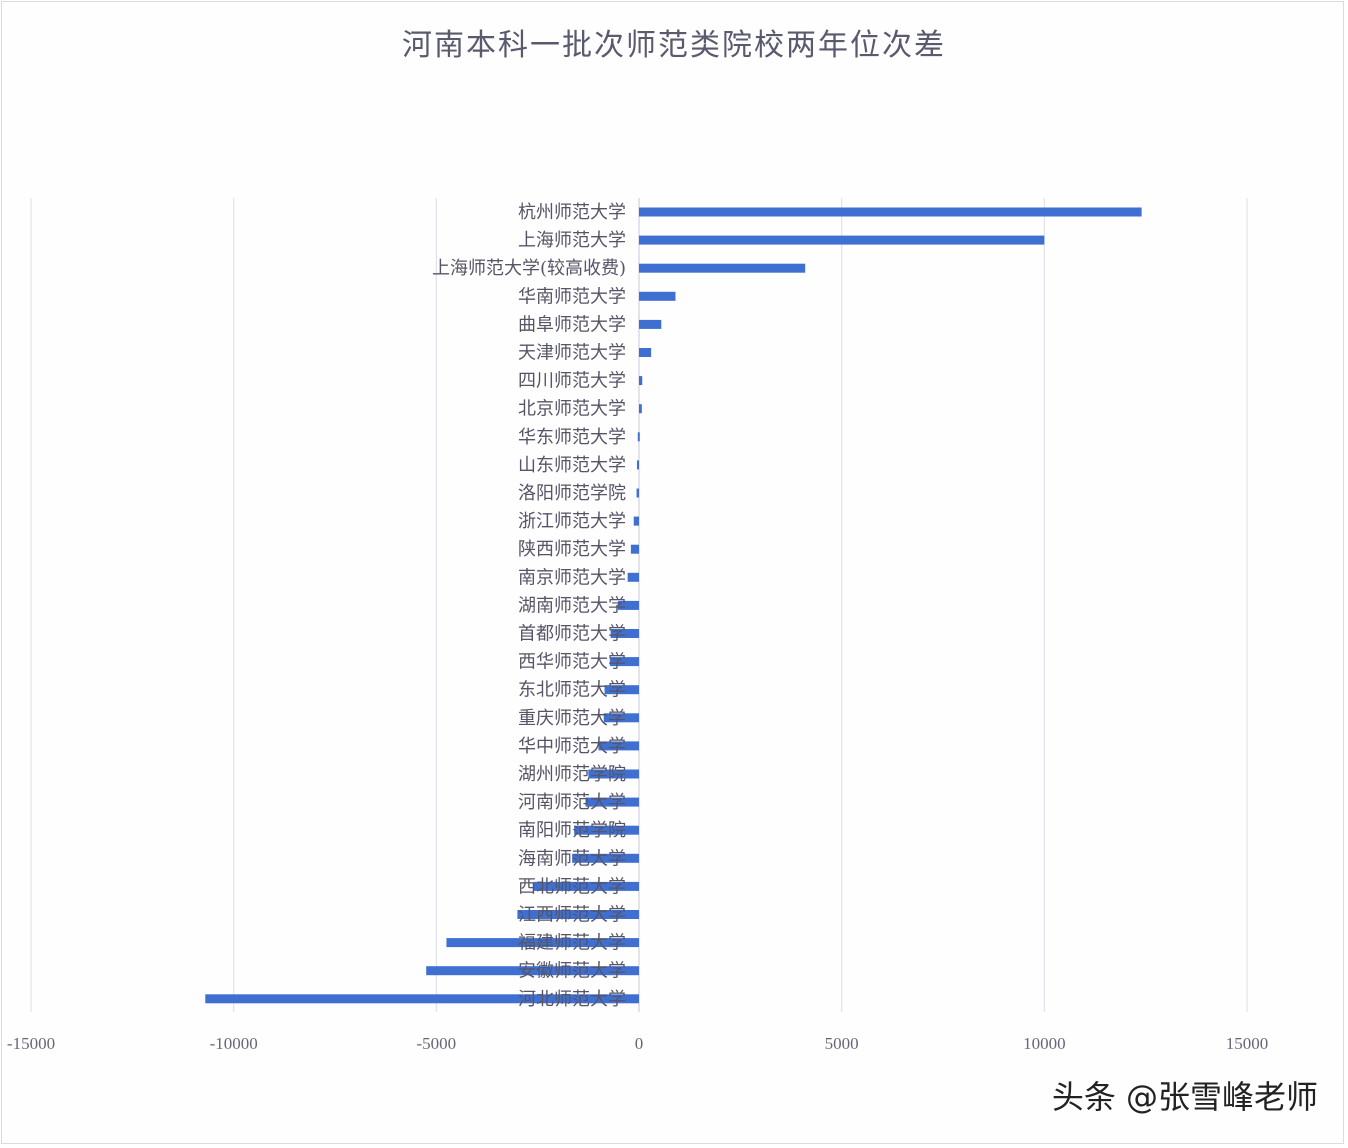 The image size is (1348, 1148). What do you see at coordinates (572, 774) in the screenshot?
I see `category-label: 湖州师范学院` at bounding box center [572, 774].